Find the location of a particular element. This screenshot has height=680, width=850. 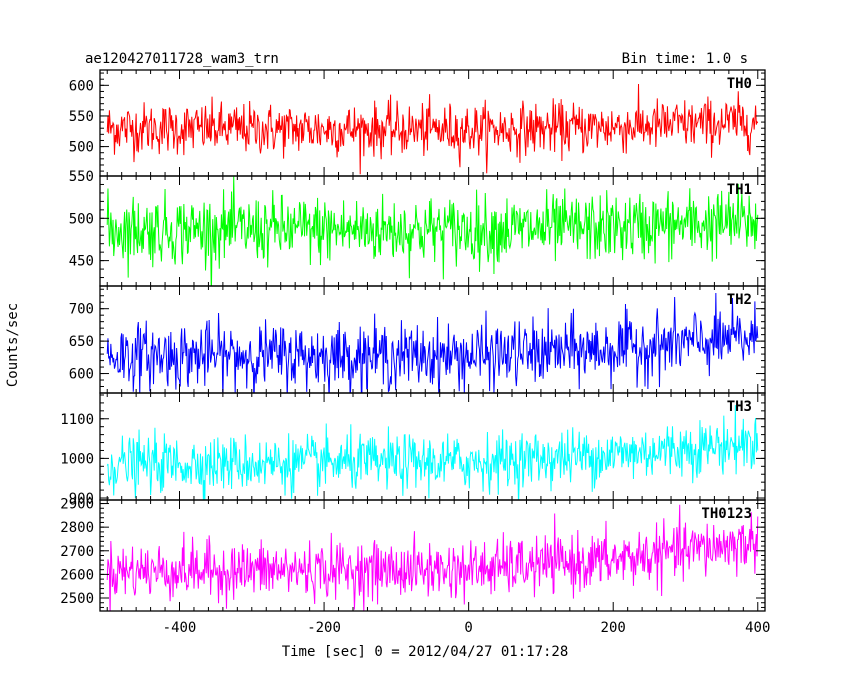

x-tick-label: 400 is located at coordinates (757, 628).